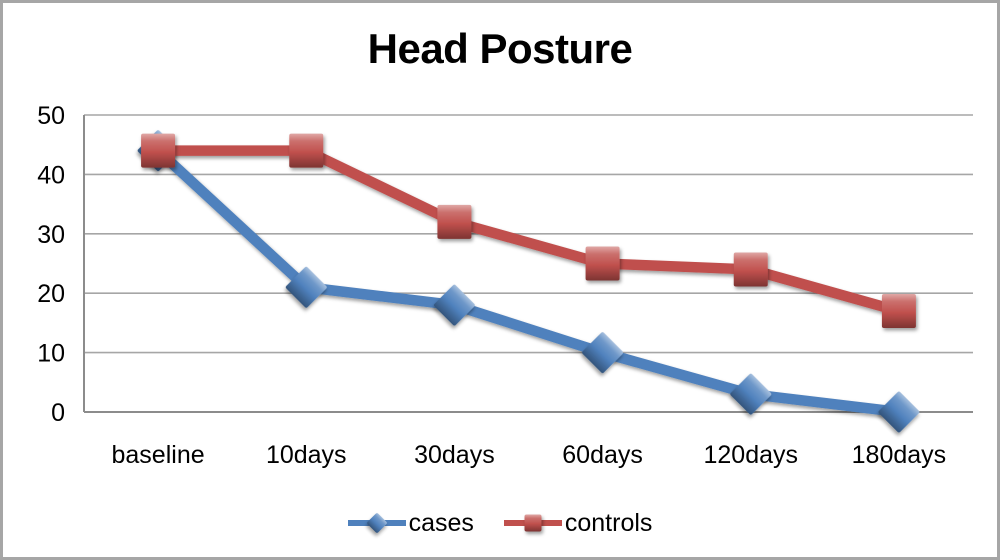  I want to click on y-axis-label: 10, so click(51, 354).